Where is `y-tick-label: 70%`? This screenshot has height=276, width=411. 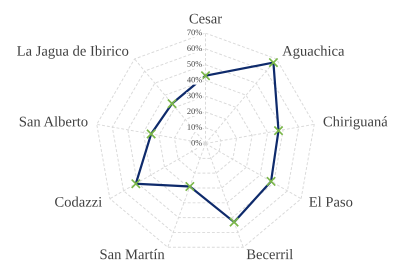
y-tick-label: 70% is located at coordinates (194, 33).